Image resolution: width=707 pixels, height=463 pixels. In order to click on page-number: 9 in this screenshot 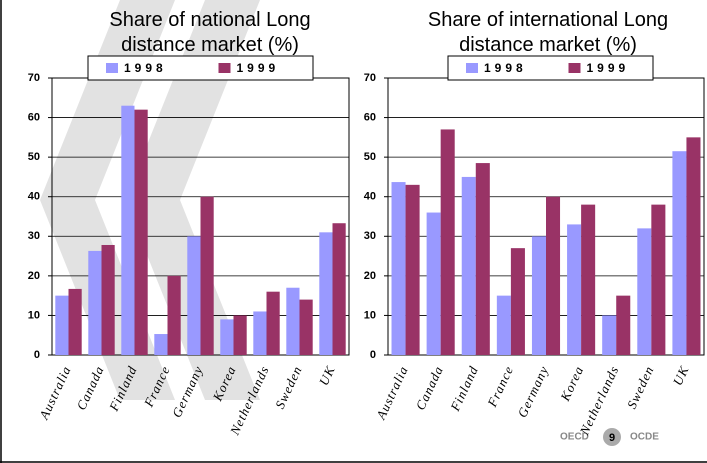, I will do `click(612, 438)`.